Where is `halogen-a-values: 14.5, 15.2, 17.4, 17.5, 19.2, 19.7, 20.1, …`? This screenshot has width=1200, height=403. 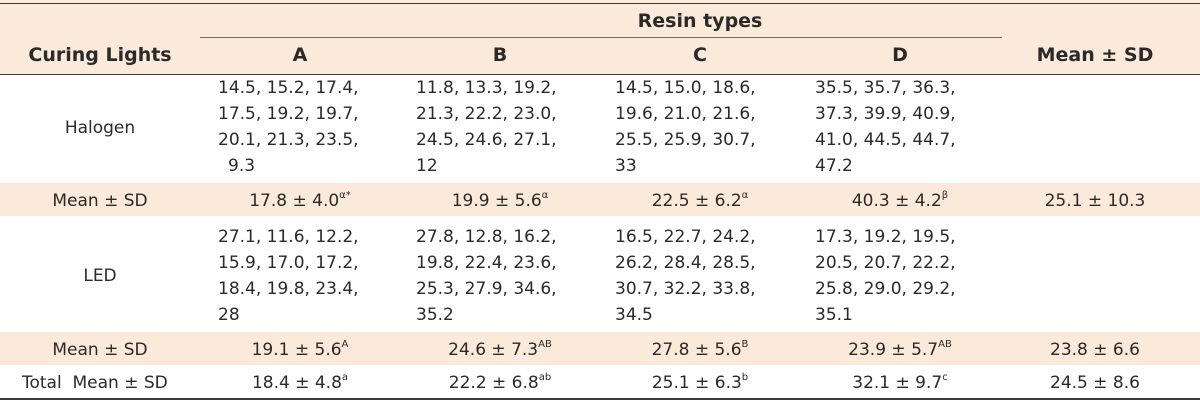 halogen-a-values: 14.5, 15.2, 17.4, 17.5, 19.2, 19.7, 20.1, … is located at coordinates (288, 127).